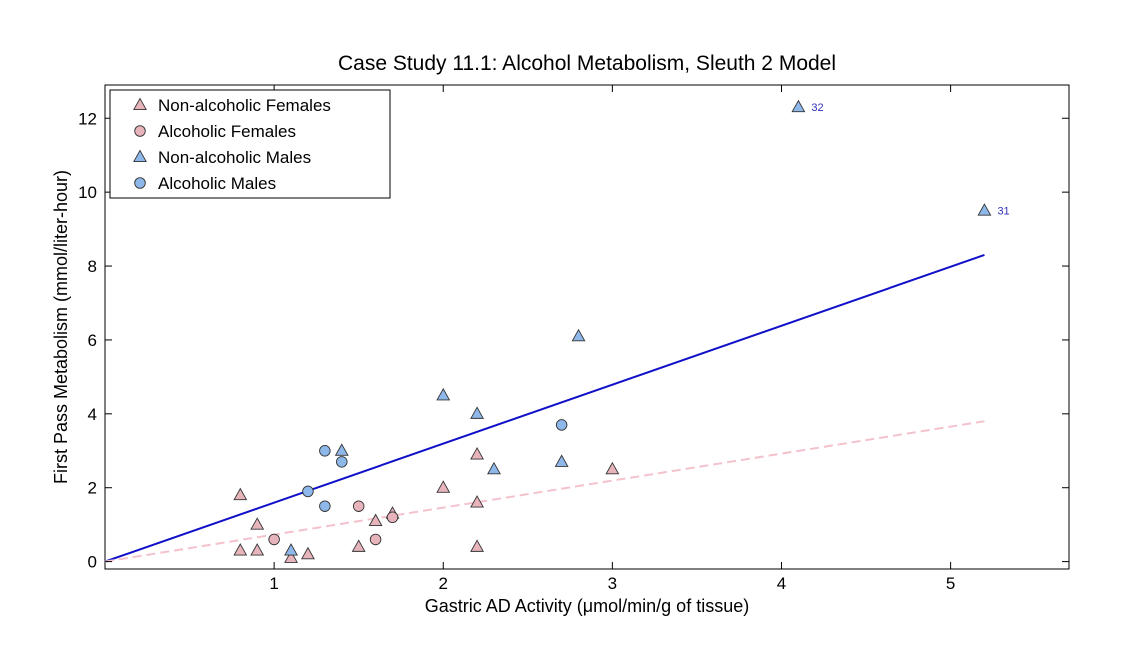 The image size is (1126, 670). Describe the element at coordinates (612, 583) in the screenshot. I see `x-tick-label: 3` at that location.